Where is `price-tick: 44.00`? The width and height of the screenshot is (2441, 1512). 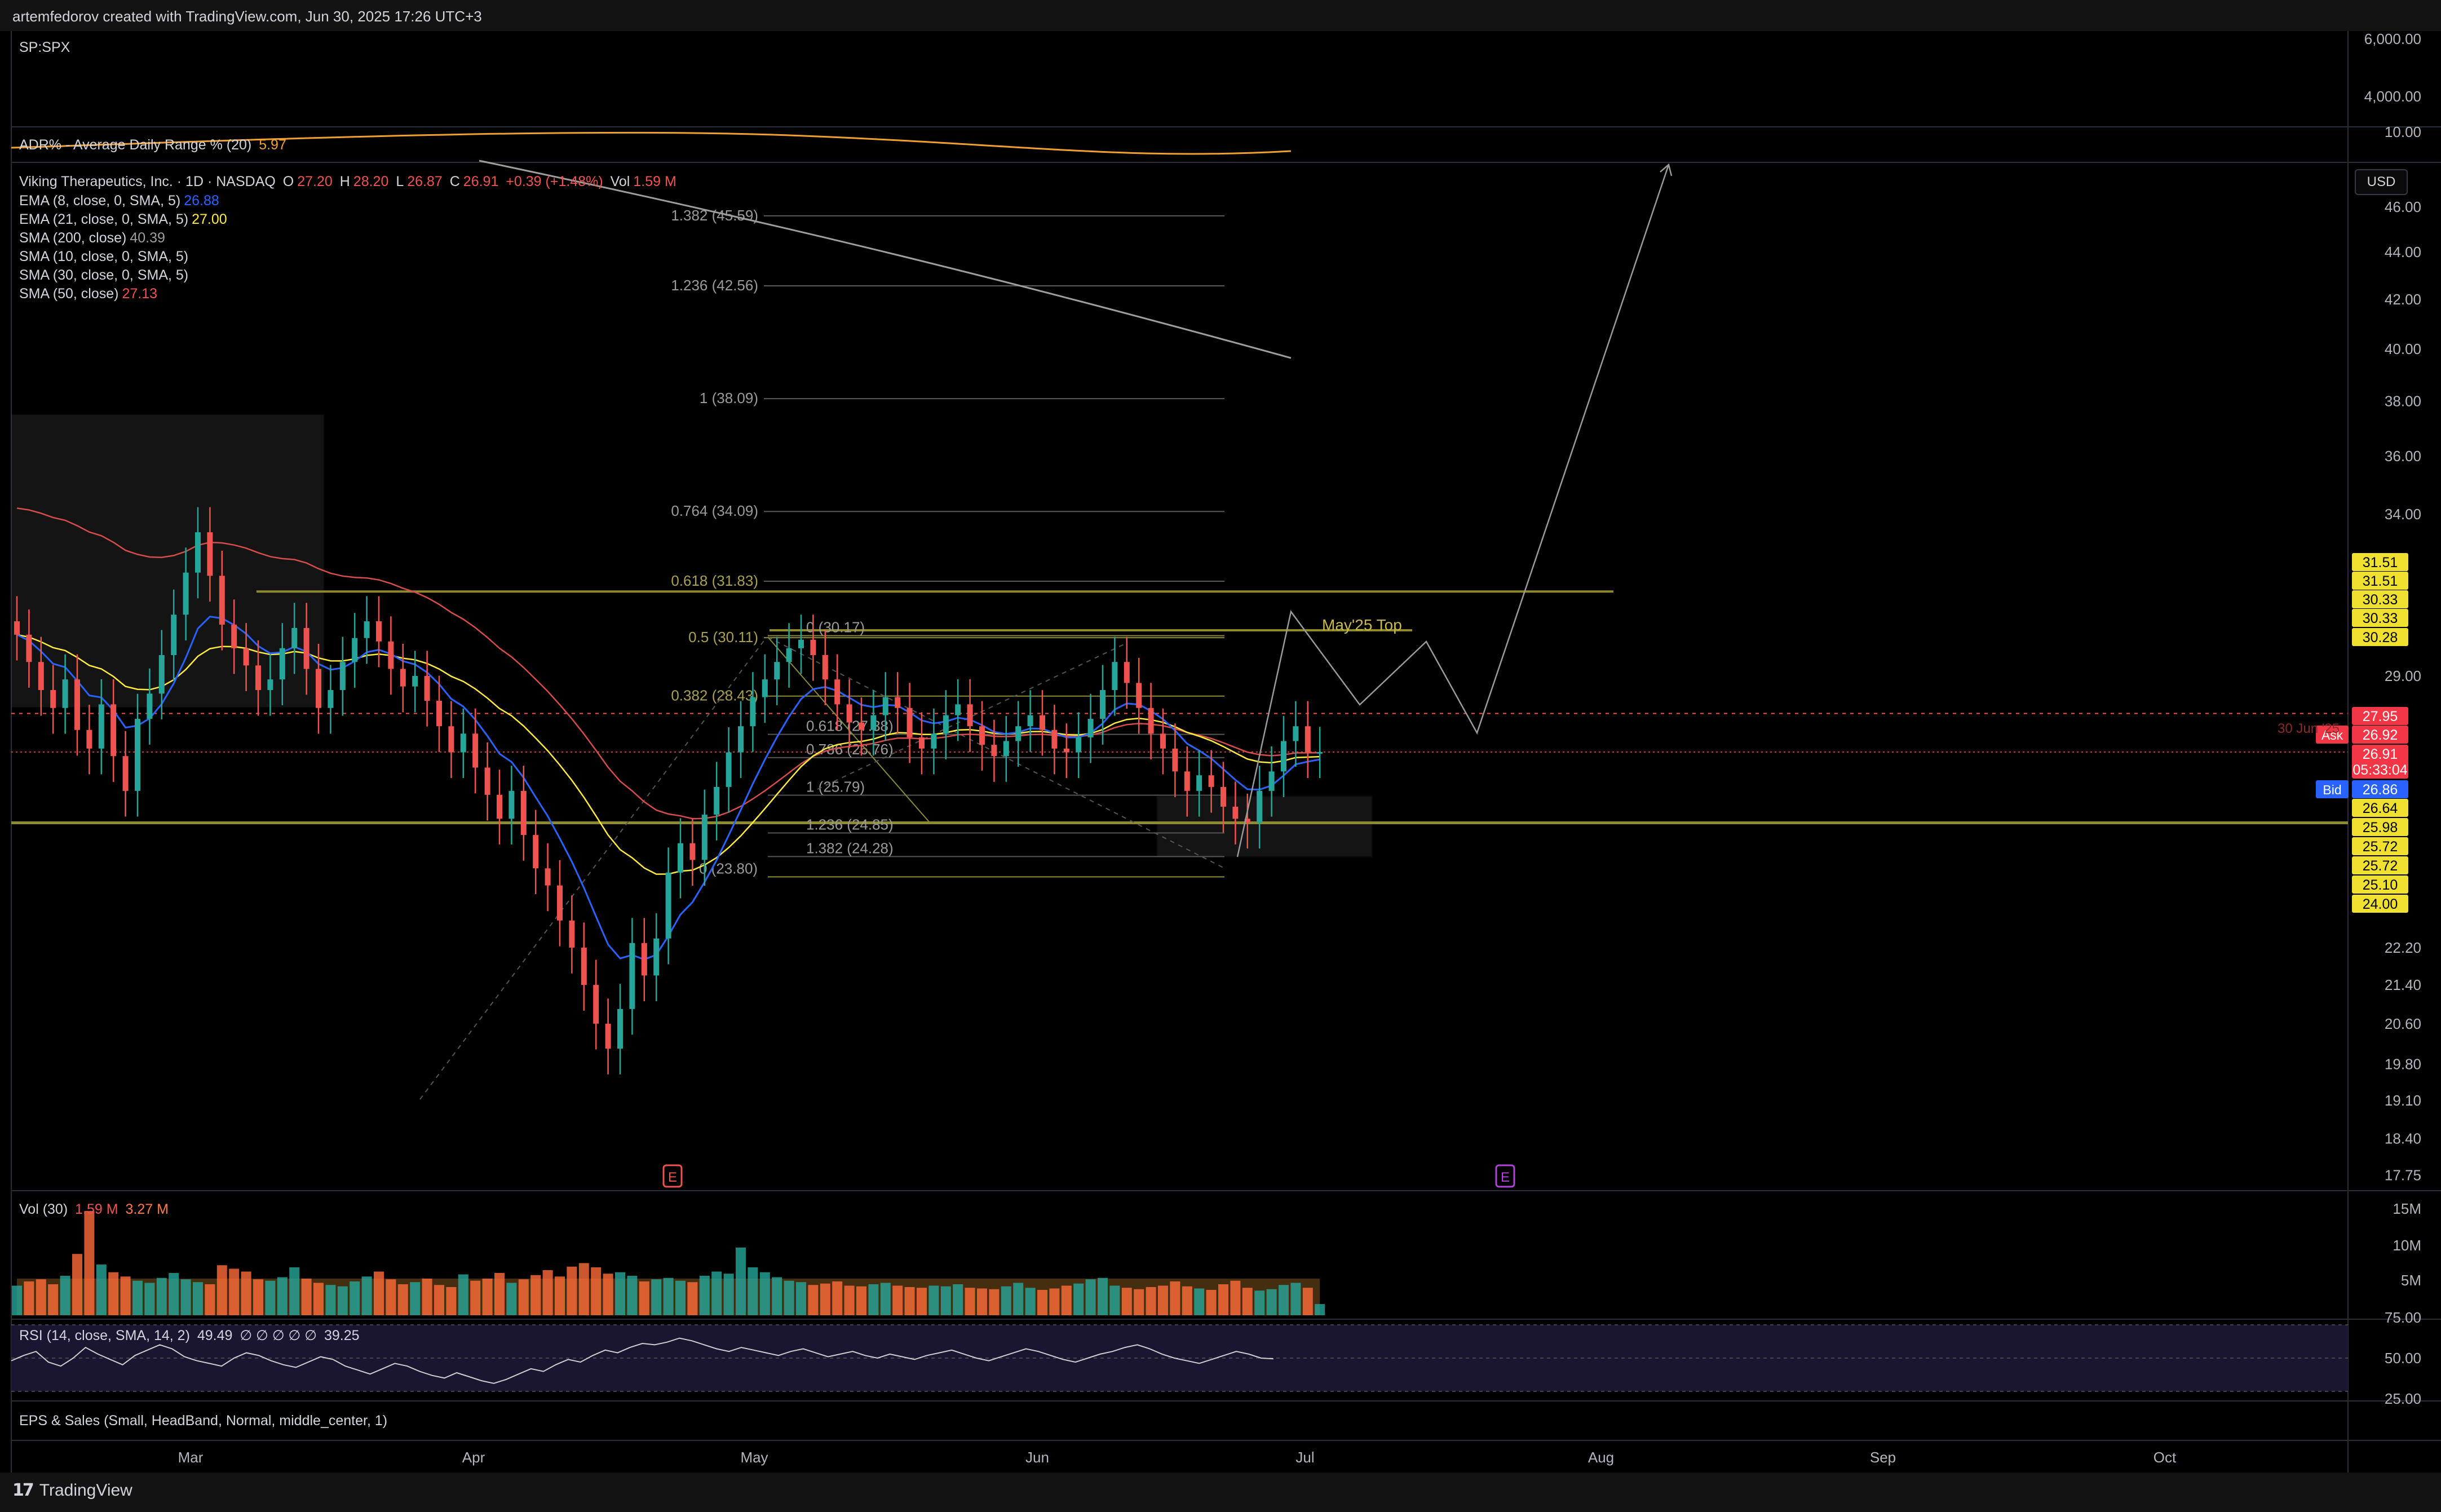
price-tick: 44.00 is located at coordinates (2403, 252).